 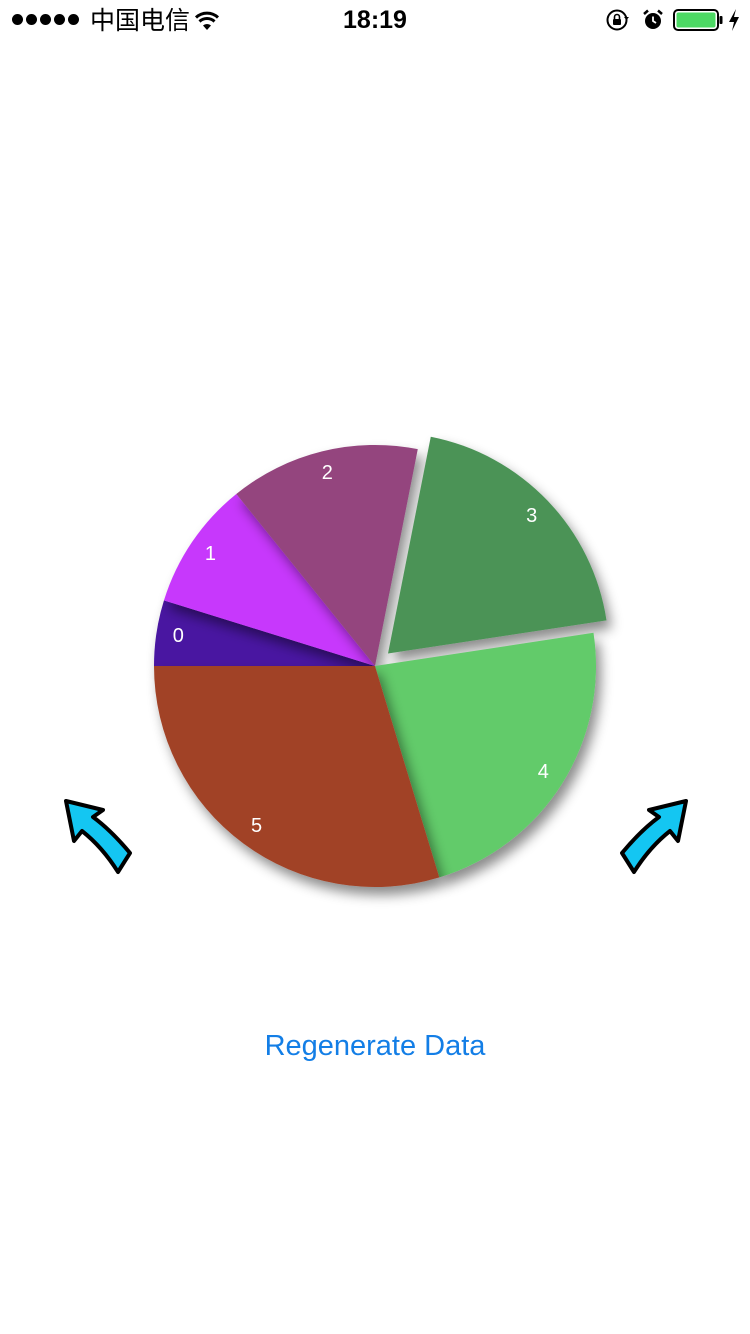 What do you see at coordinates (207, 20) in the screenshot?
I see `wifi-icon` at bounding box center [207, 20].